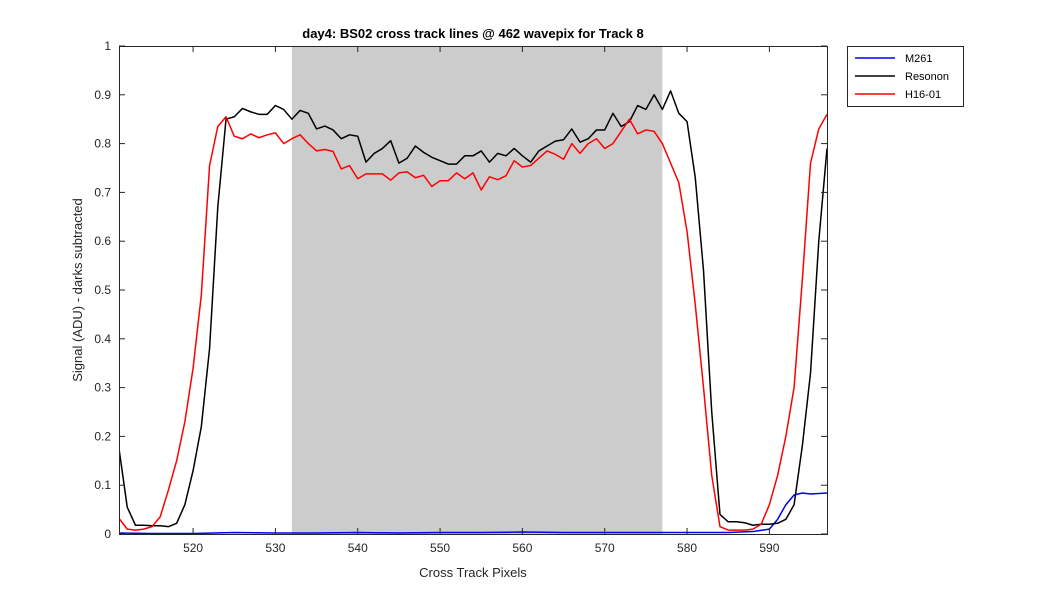 The width and height of the screenshot is (1050, 600). Describe the element at coordinates (923, 95) in the screenshot. I see `legend-entry-label: H16-01` at that location.